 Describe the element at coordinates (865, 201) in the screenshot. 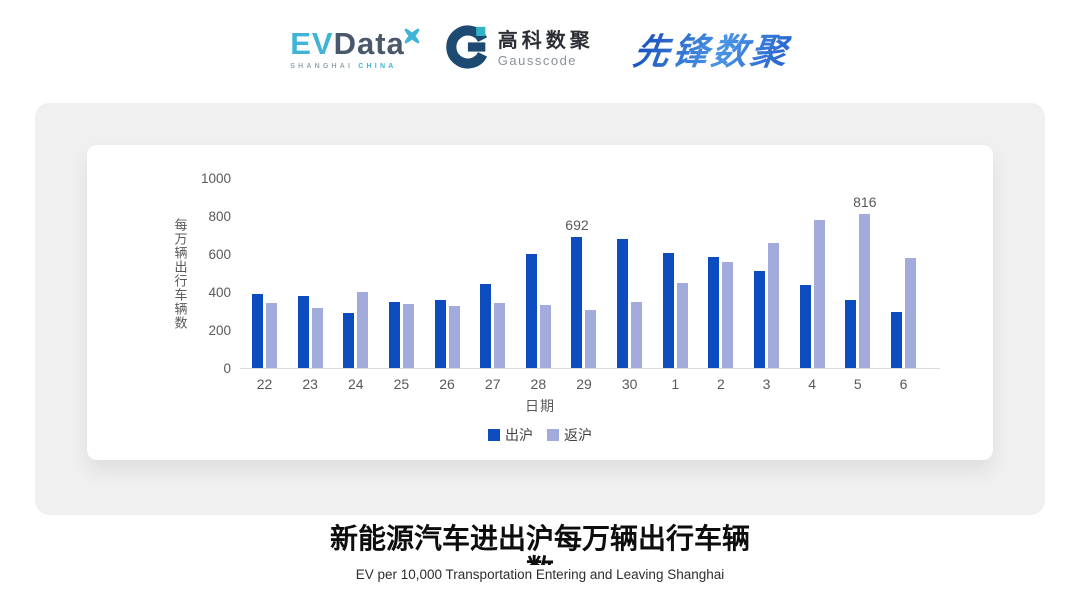

I see `bar-value-label: 816` at that location.